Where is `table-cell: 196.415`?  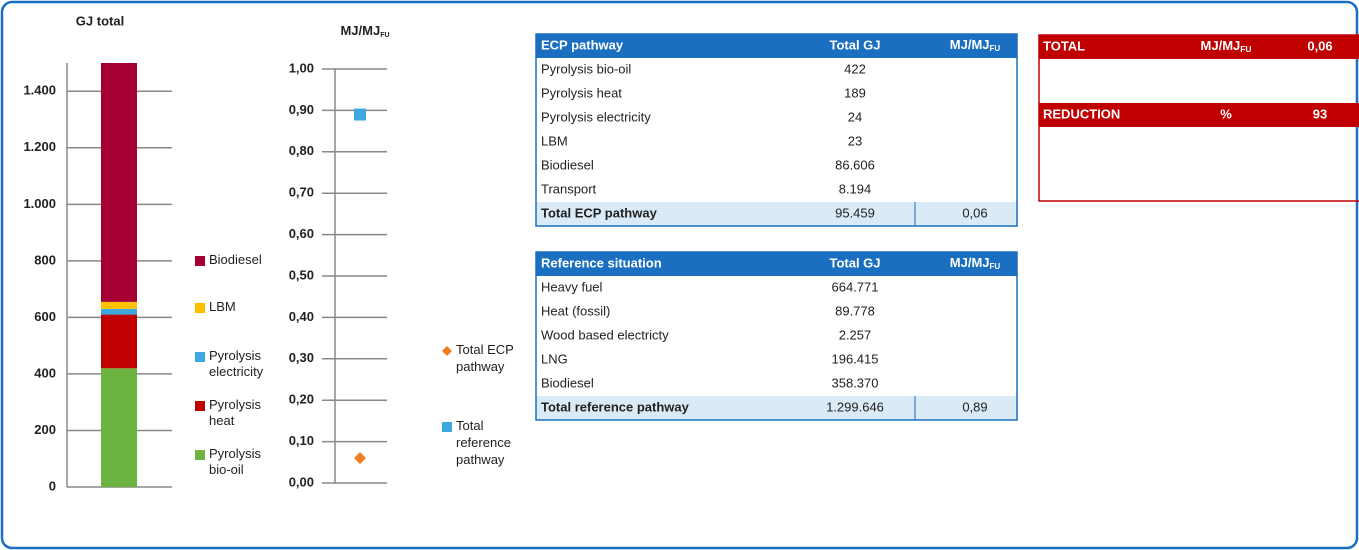 table-cell: 196.415 is located at coordinates (855, 358).